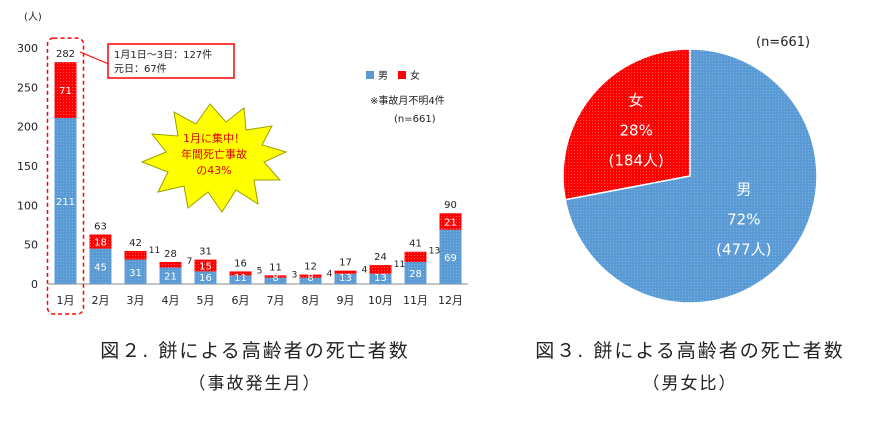 This screenshot has width=880, height=423. What do you see at coordinates (450, 300) in the screenshot?
I see `x-tick-label: 12月` at bounding box center [450, 300].